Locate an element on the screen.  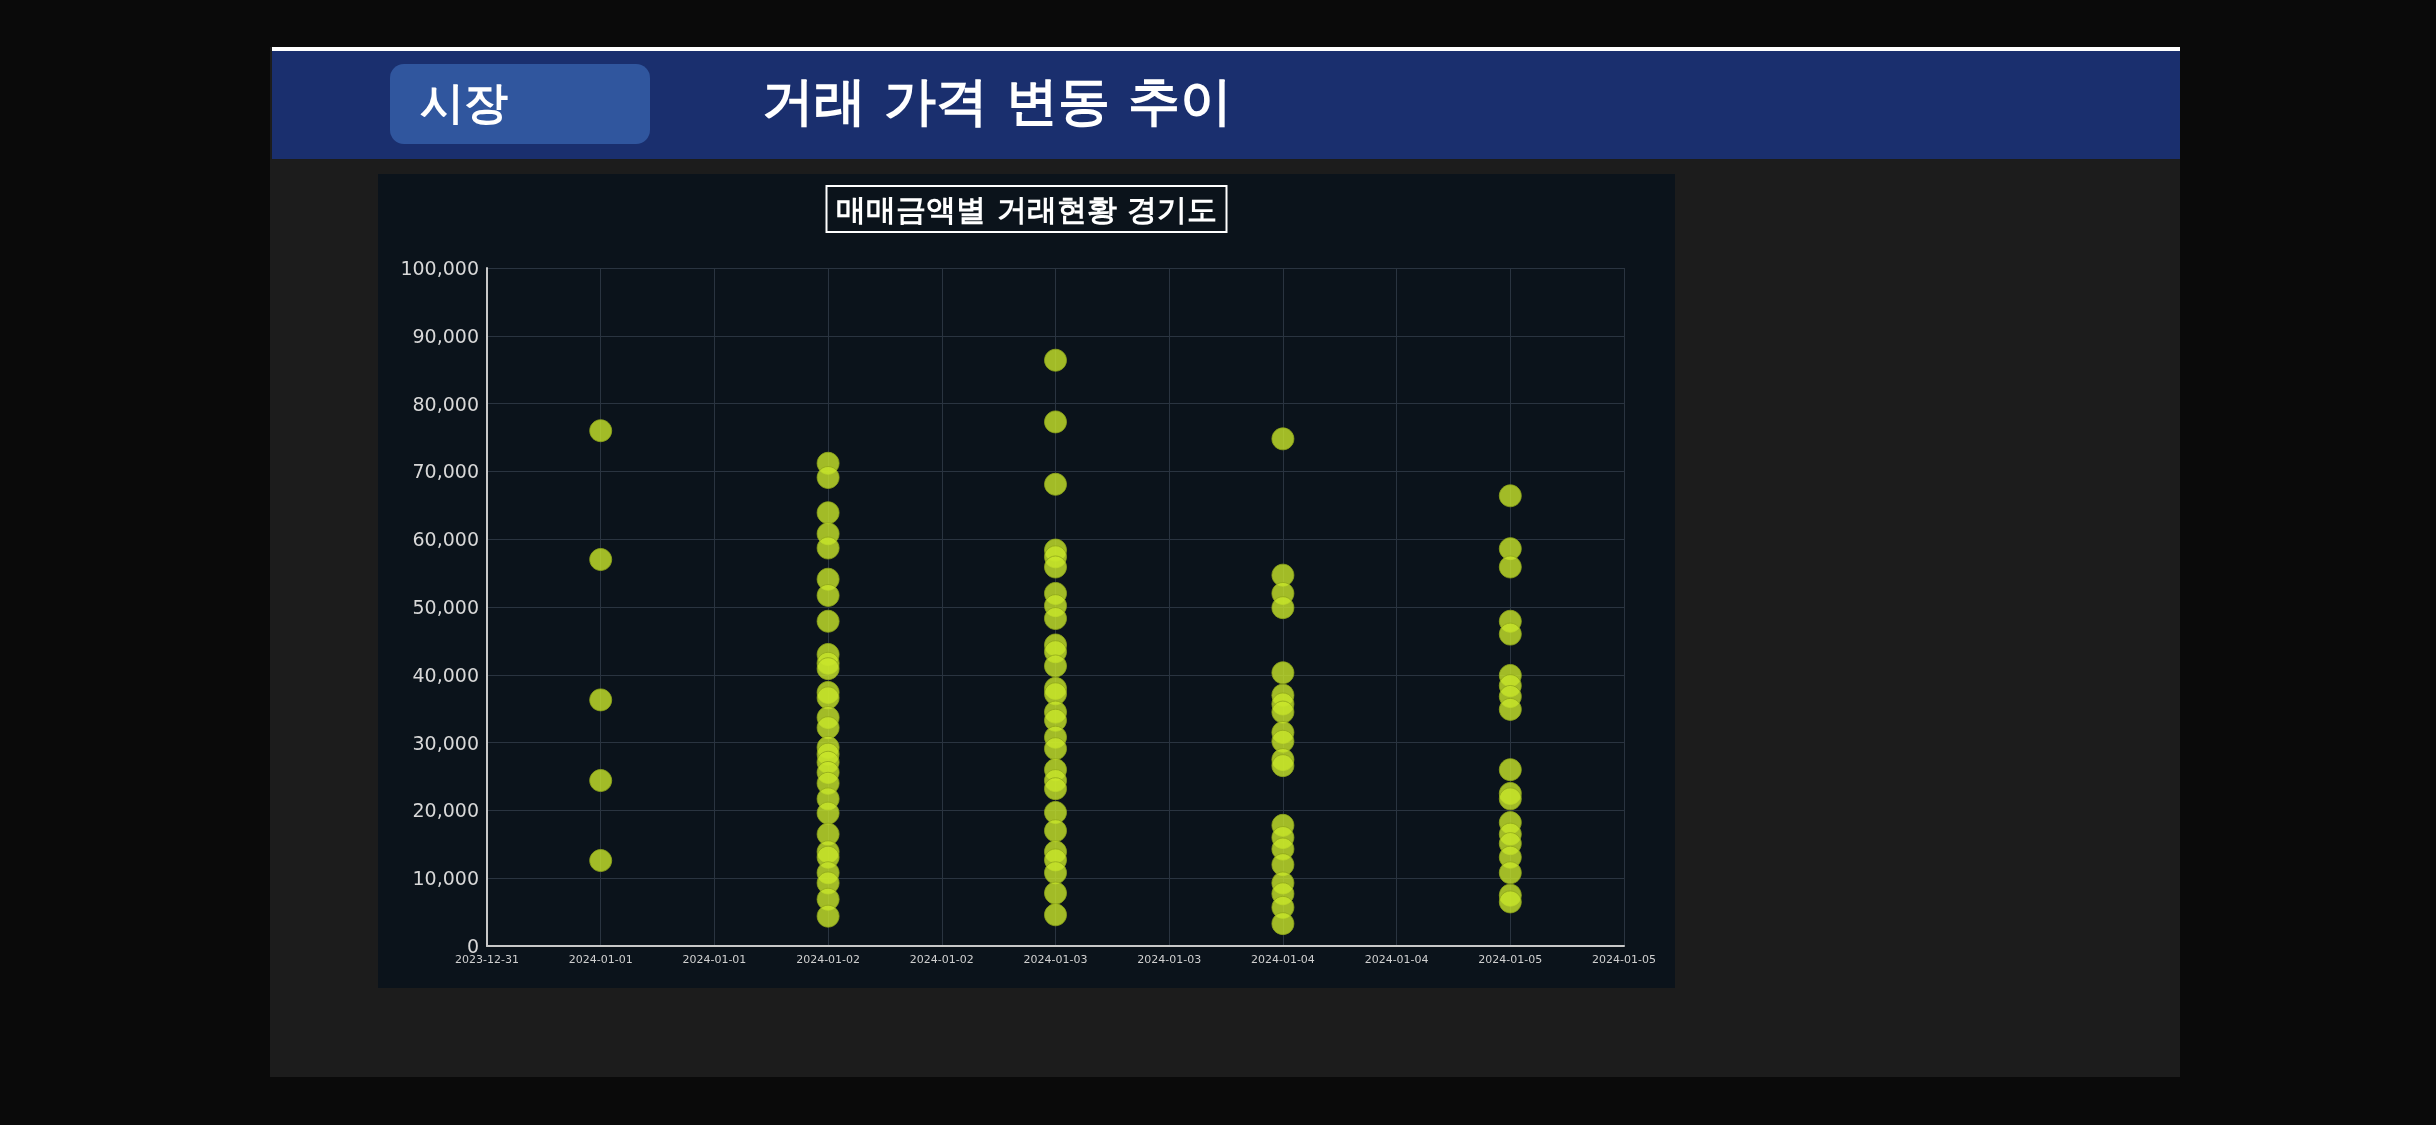
y-tick-label: 90,000 is located at coordinates (445, 335).